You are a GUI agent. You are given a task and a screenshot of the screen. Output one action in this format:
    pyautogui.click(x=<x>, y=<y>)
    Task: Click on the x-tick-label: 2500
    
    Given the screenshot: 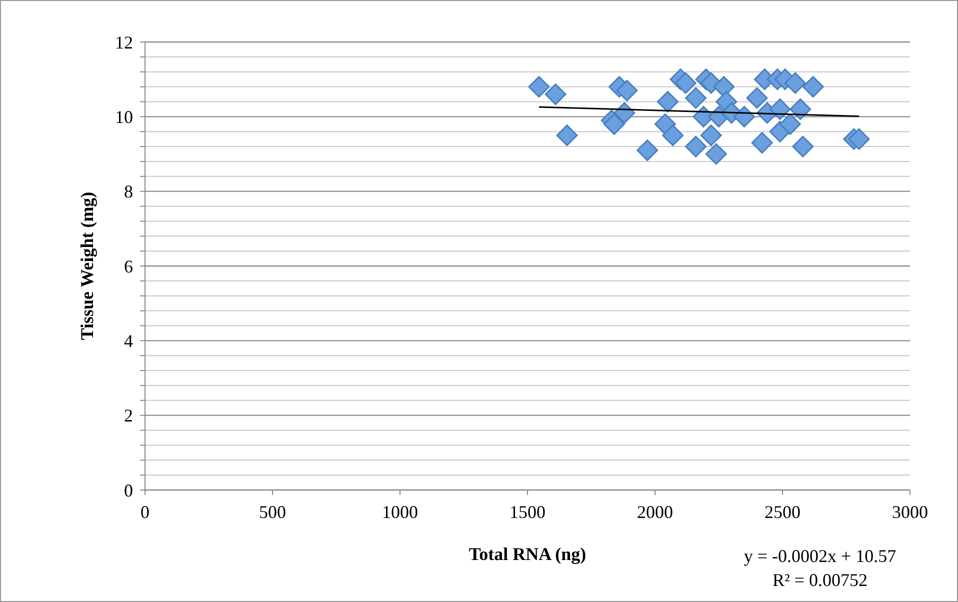 What is the action you would take?
    pyautogui.click(x=782, y=512)
    